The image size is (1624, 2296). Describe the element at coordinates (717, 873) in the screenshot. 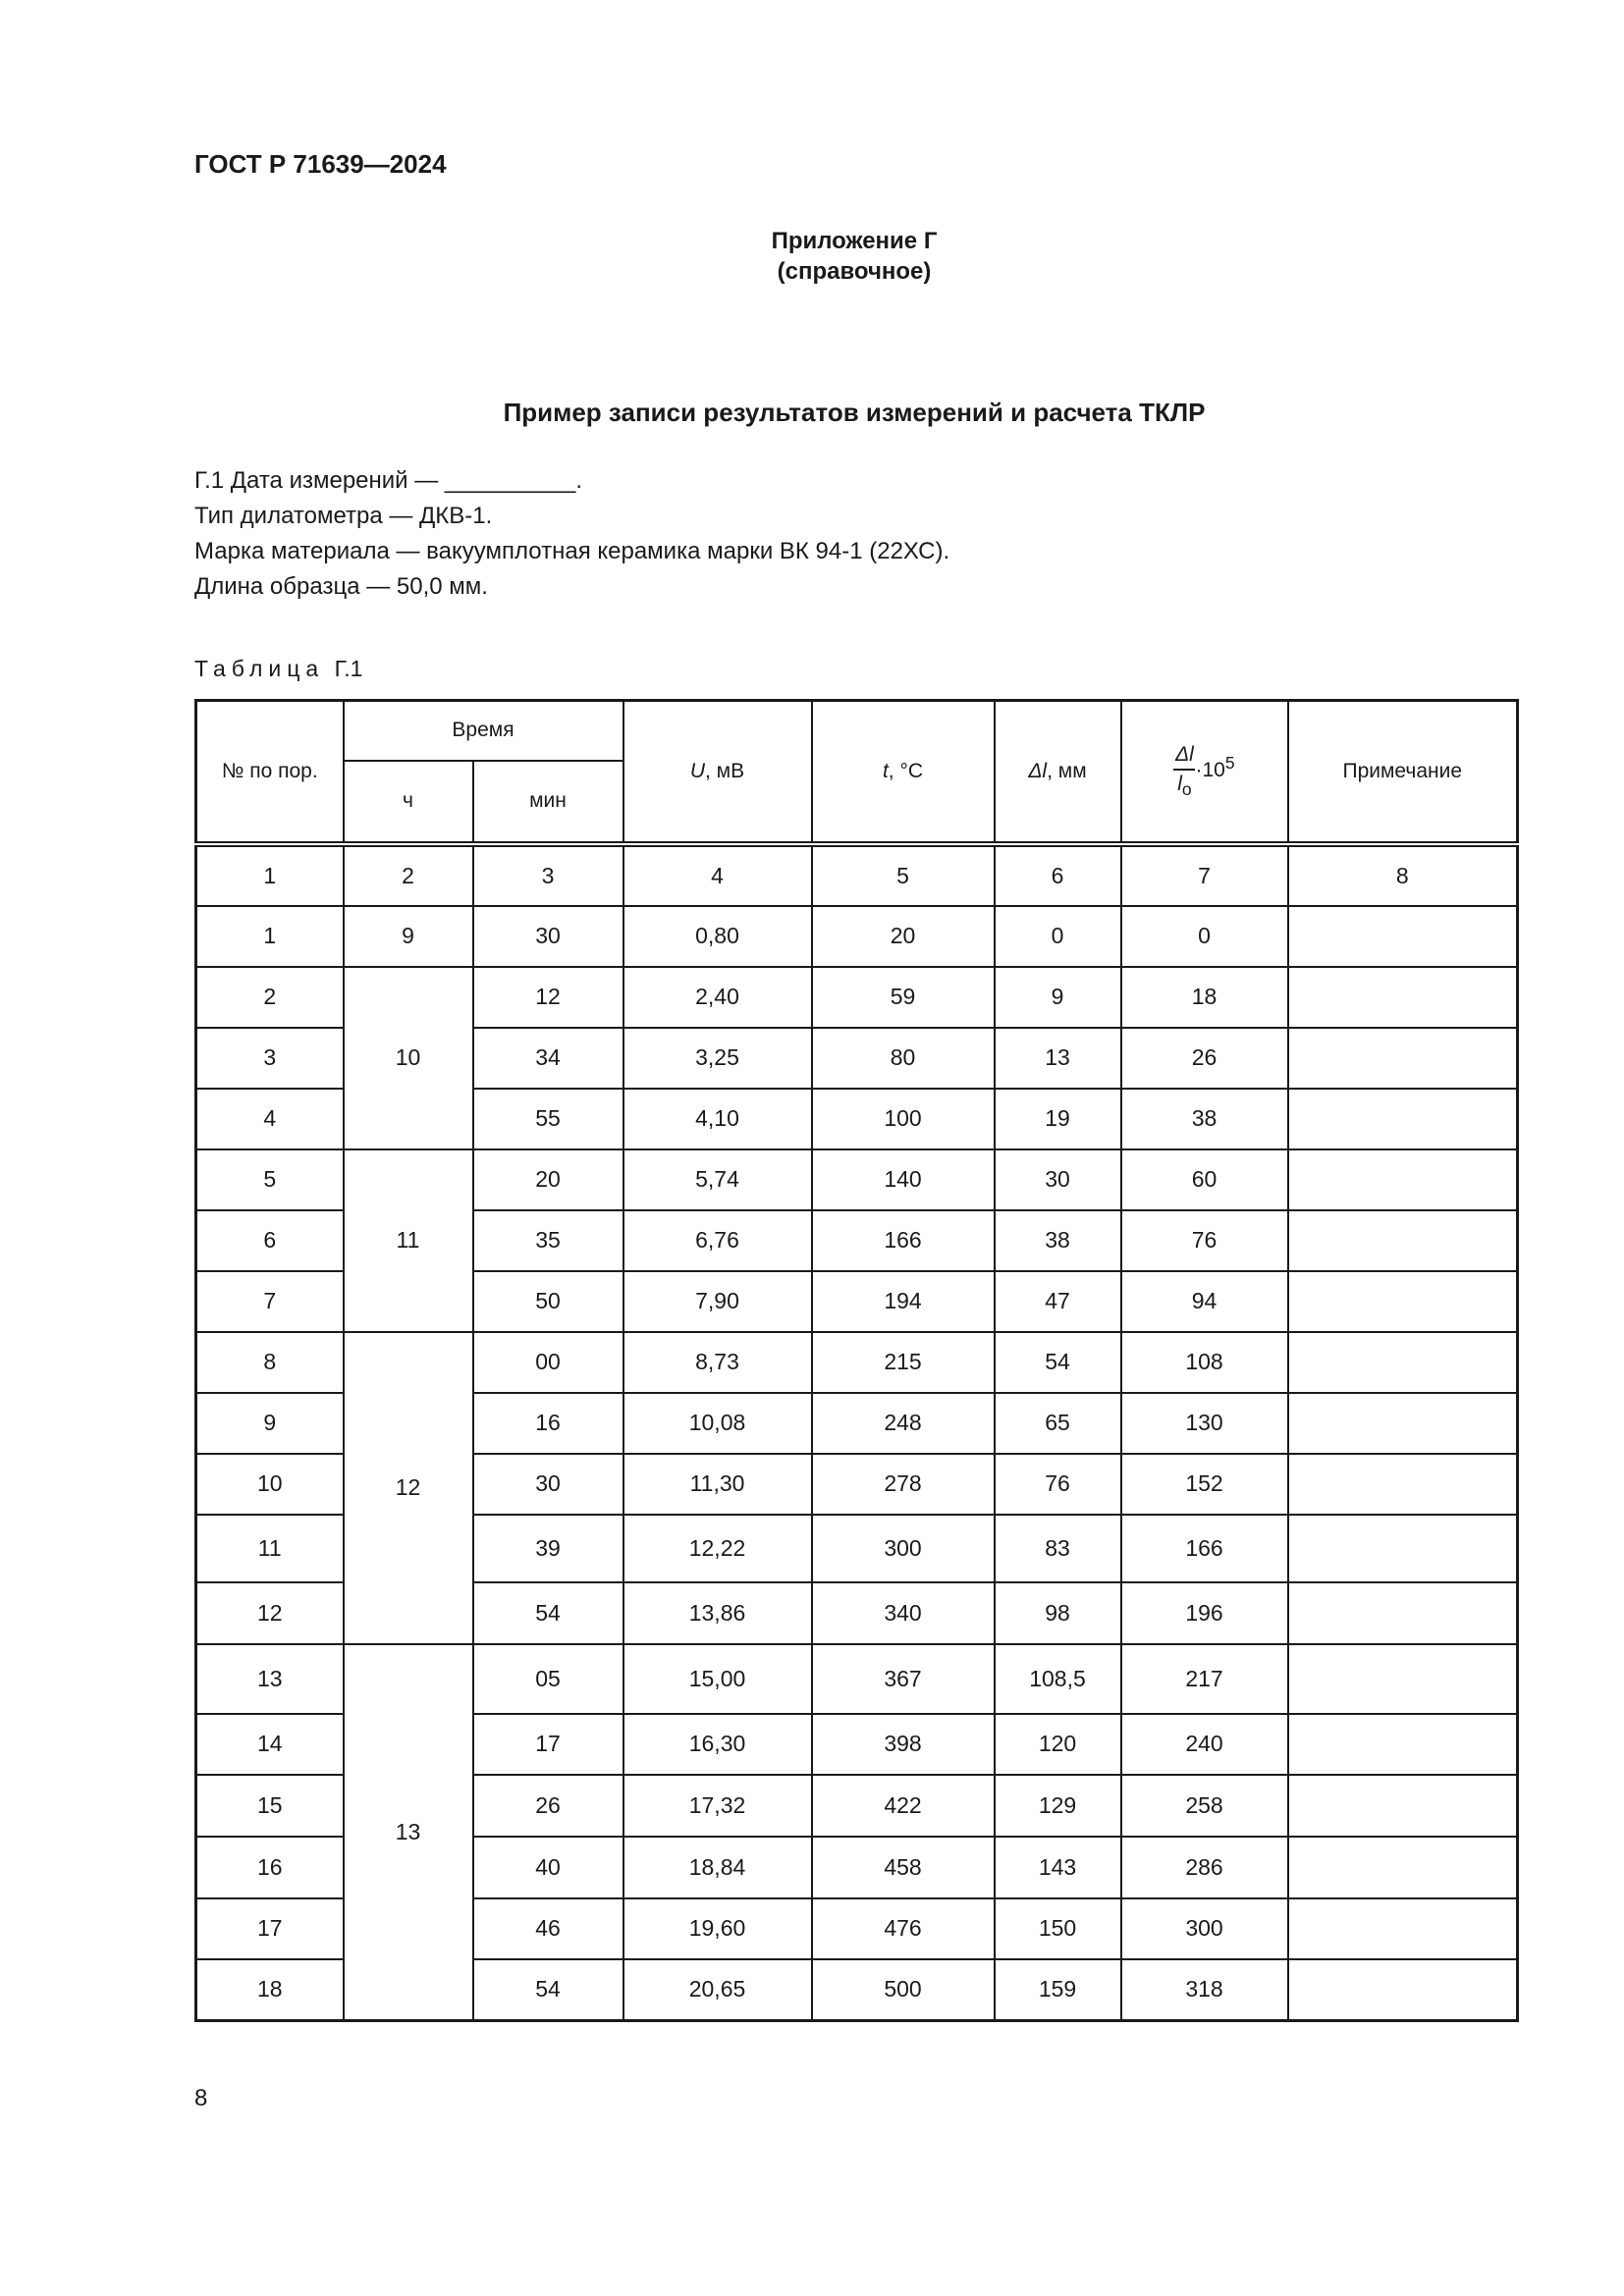

I see `column-number: 4` at that location.